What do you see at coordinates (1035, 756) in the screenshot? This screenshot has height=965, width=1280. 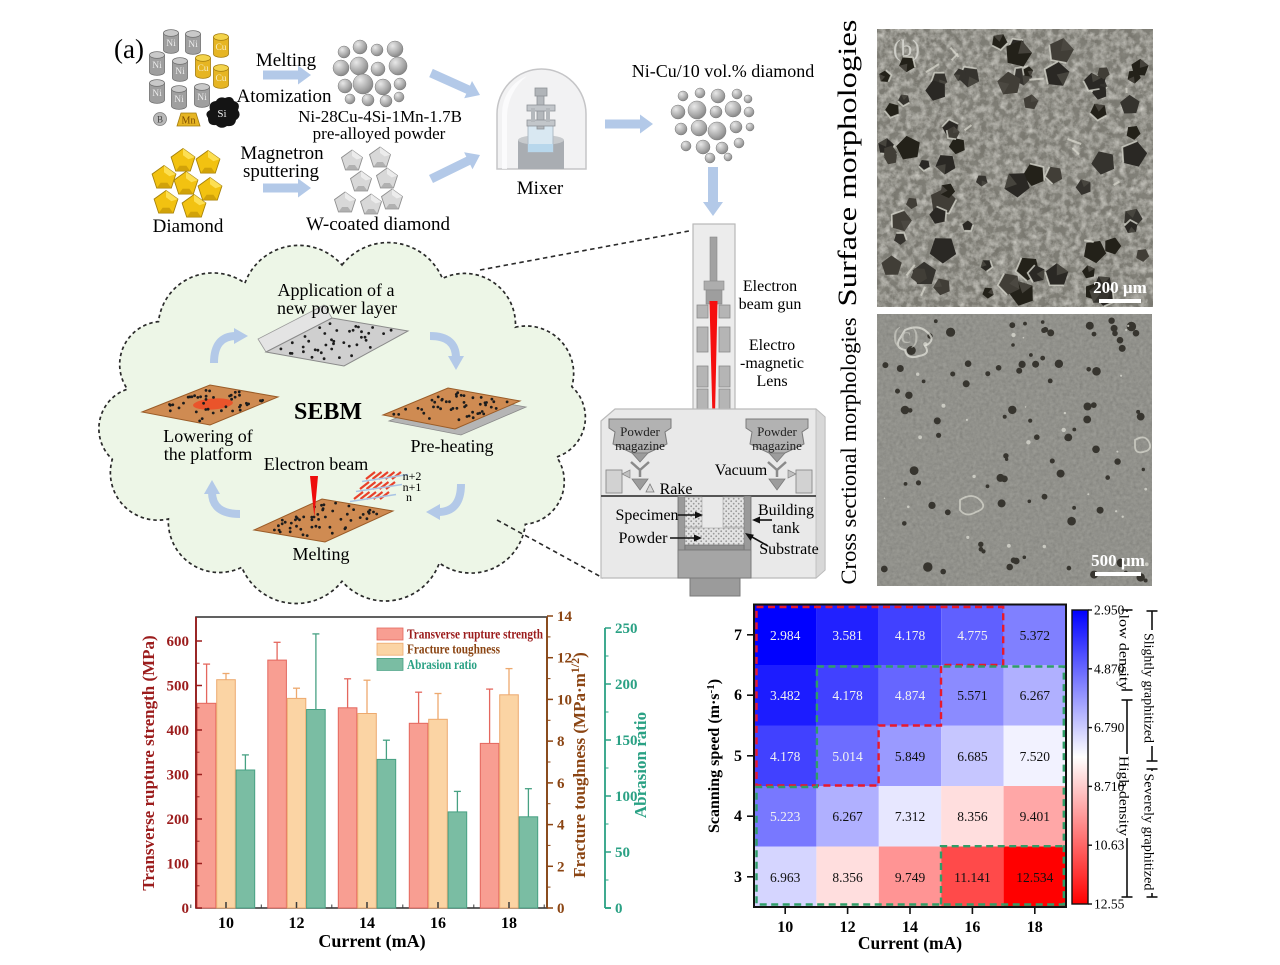 I see `svg-text: 7.520` at bounding box center [1035, 756].